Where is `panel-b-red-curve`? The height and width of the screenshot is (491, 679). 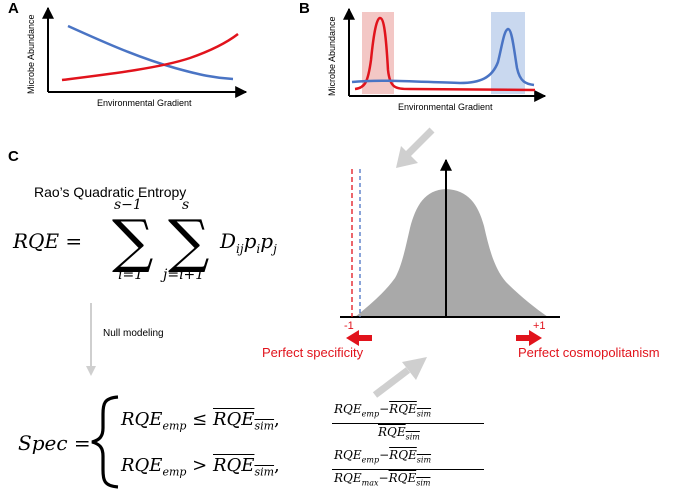
panel-b-red-curve is located at coordinates (445, 54).